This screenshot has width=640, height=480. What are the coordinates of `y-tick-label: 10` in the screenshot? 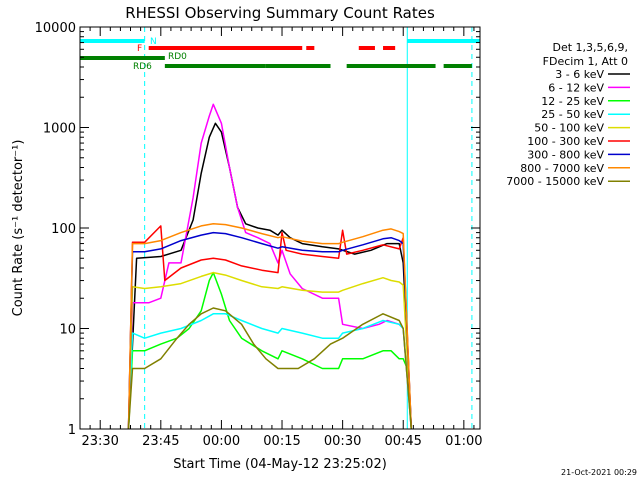 It's located at (67, 330).